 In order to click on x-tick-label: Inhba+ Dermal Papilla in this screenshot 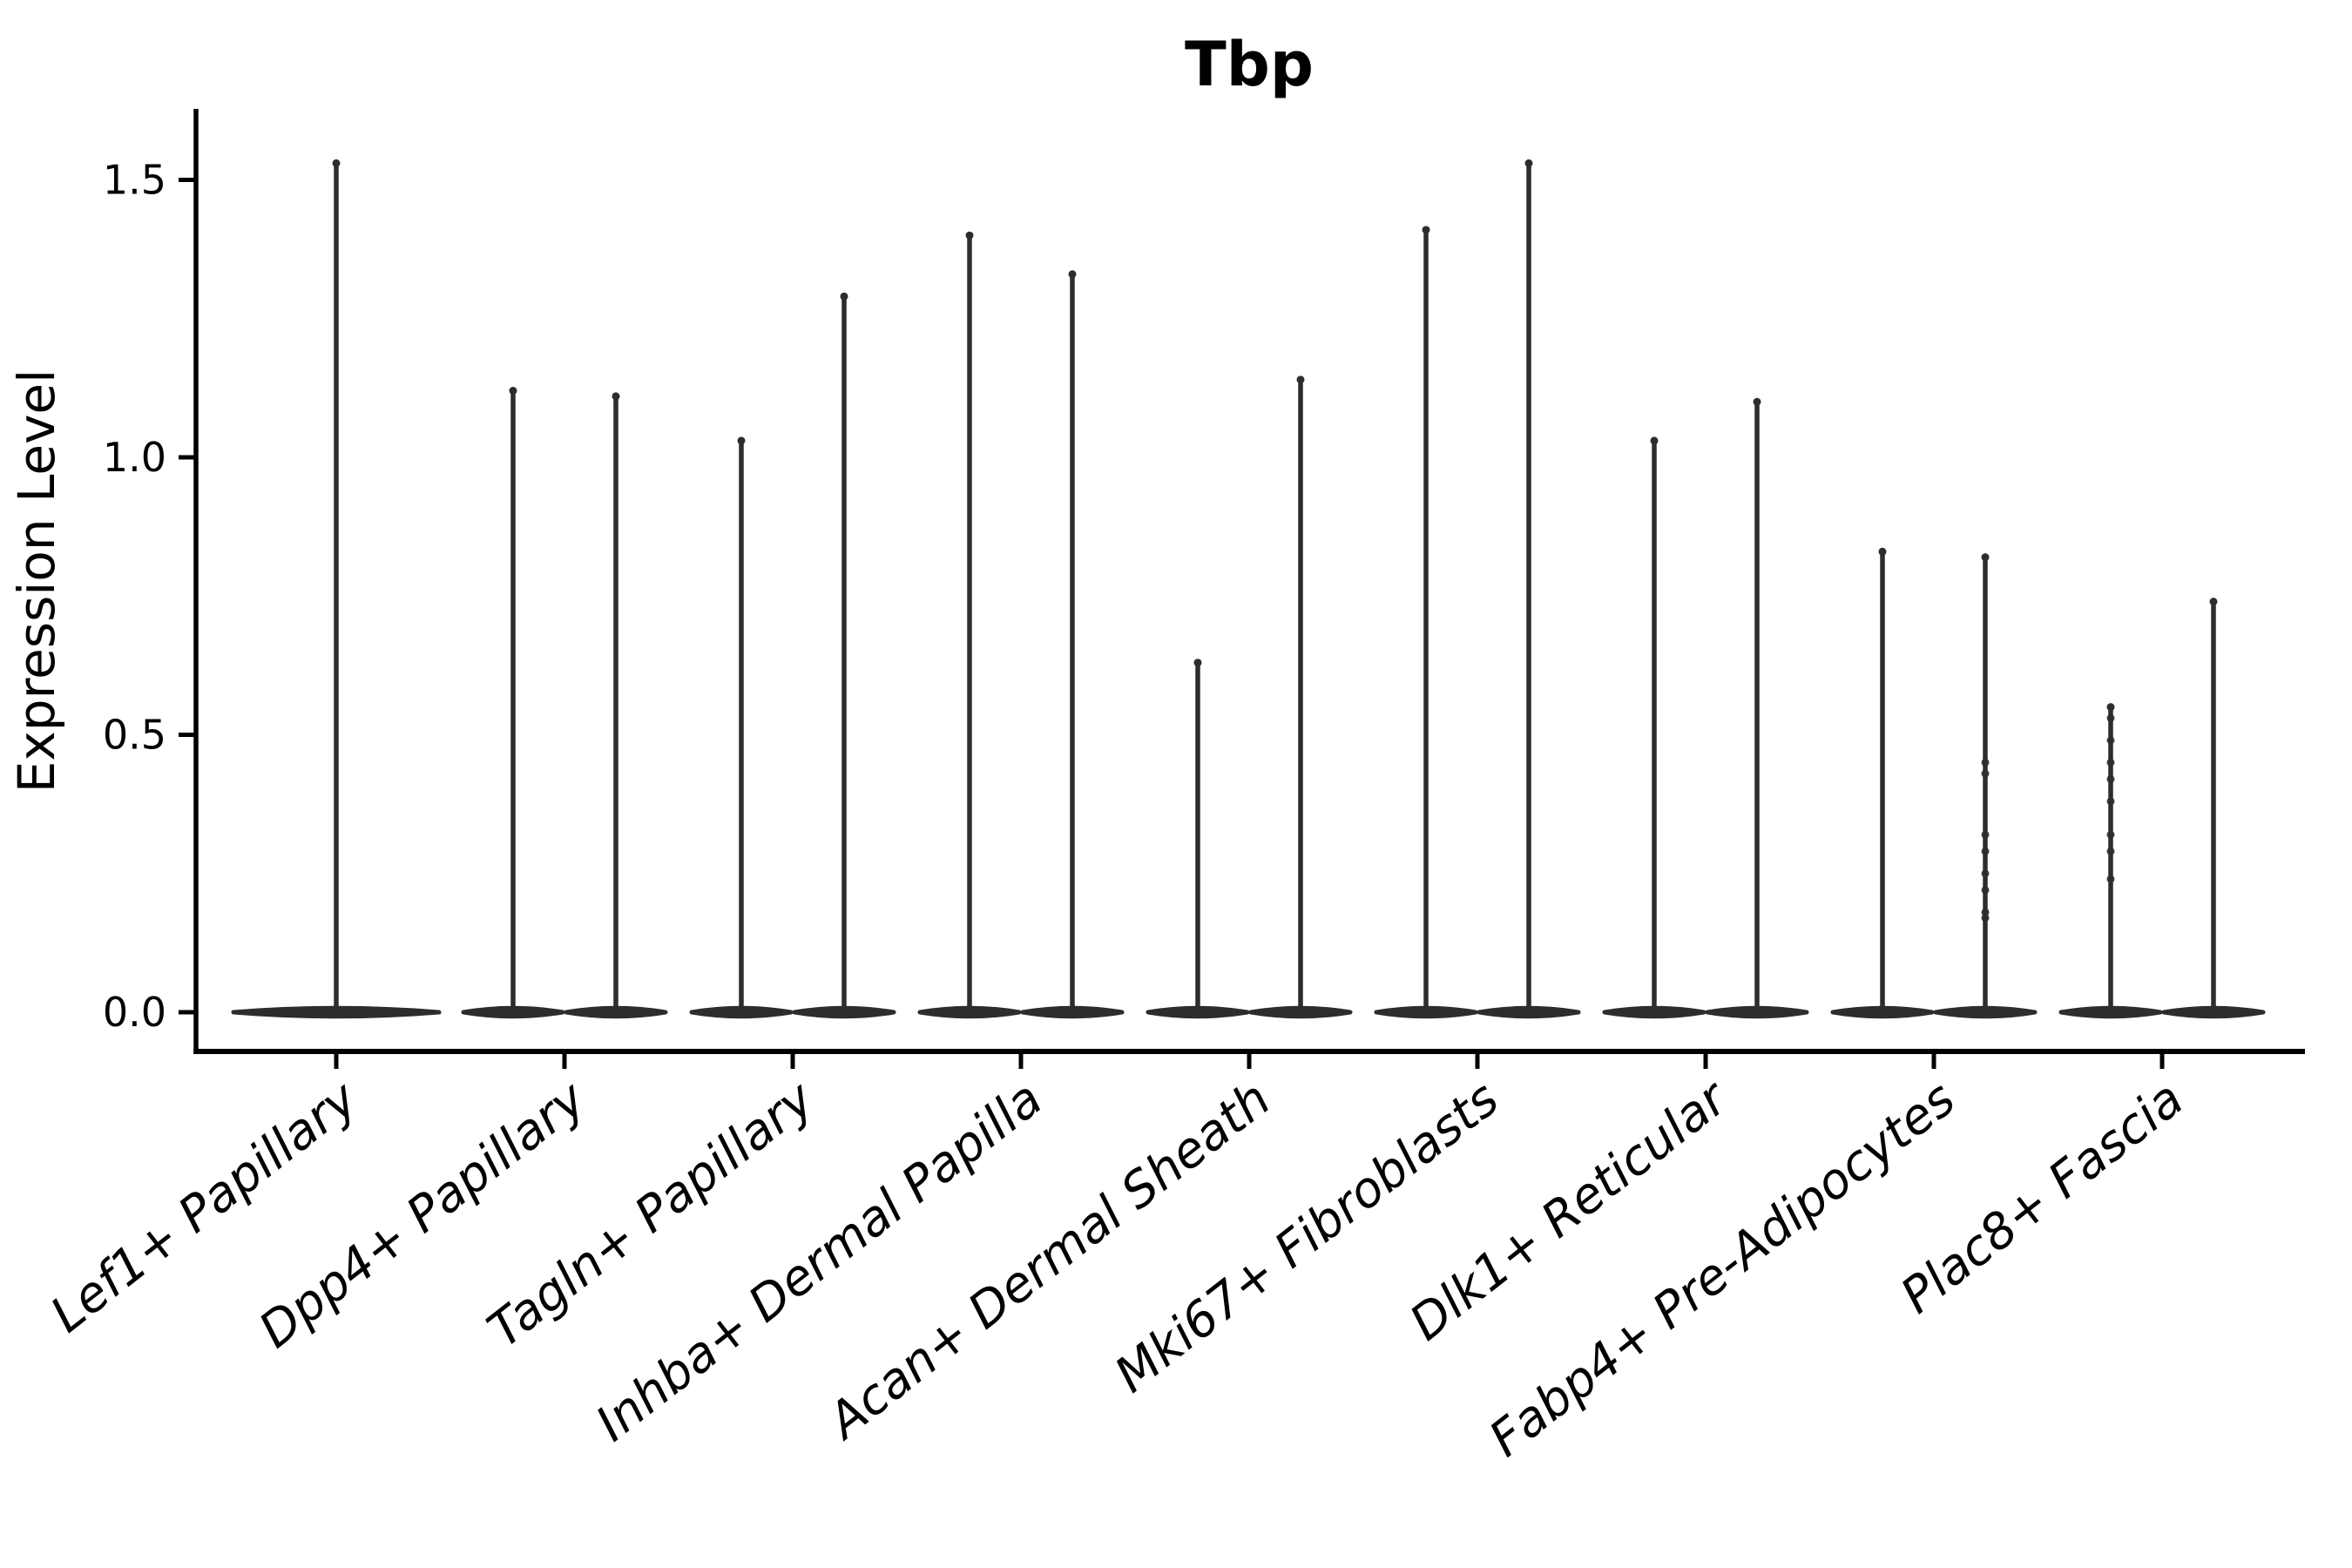, I will do `click(820, 1262)`.